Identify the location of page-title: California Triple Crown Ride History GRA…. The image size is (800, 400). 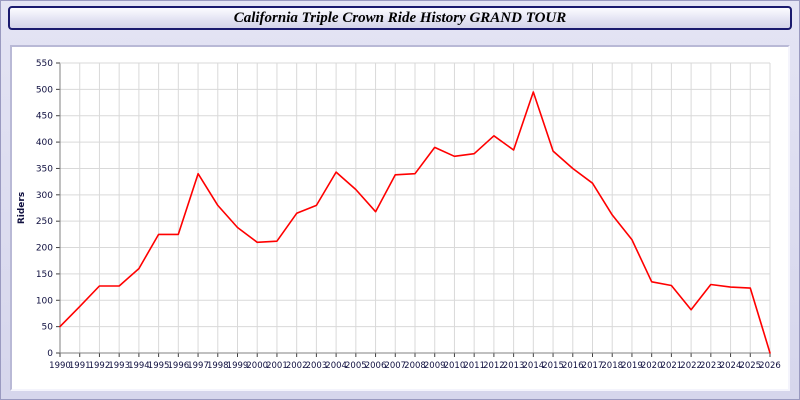
(400, 17).